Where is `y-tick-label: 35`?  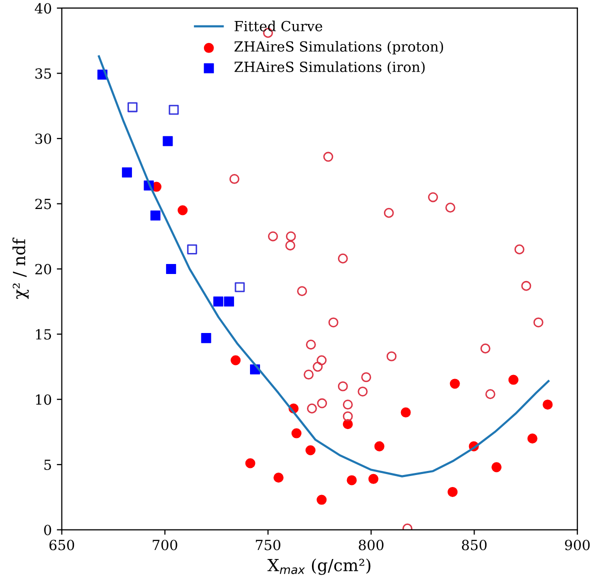
y-tick-label: 35 is located at coordinates (43, 73).